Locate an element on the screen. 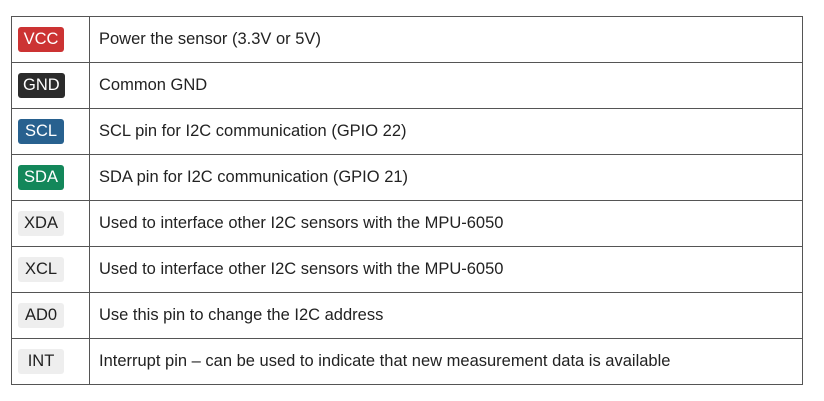 The height and width of the screenshot is (401, 824). pin-badge-xcl: XCL is located at coordinates (41, 269).